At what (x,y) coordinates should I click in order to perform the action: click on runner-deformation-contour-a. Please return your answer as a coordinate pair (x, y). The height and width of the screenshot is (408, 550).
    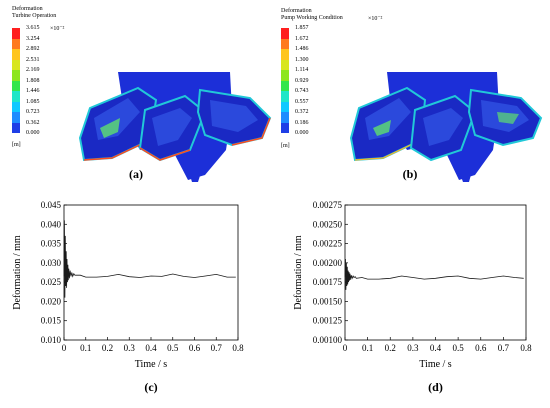
    Looking at the image, I should click on (175, 127).